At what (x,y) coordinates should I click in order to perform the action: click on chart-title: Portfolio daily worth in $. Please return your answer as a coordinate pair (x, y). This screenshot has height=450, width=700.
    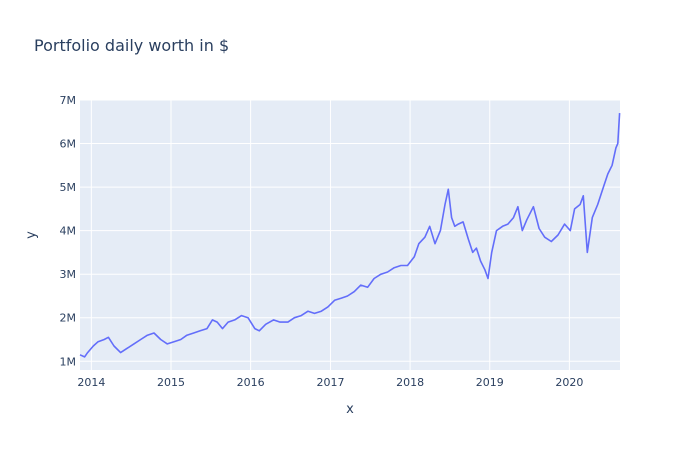
    Looking at the image, I should click on (131, 45).